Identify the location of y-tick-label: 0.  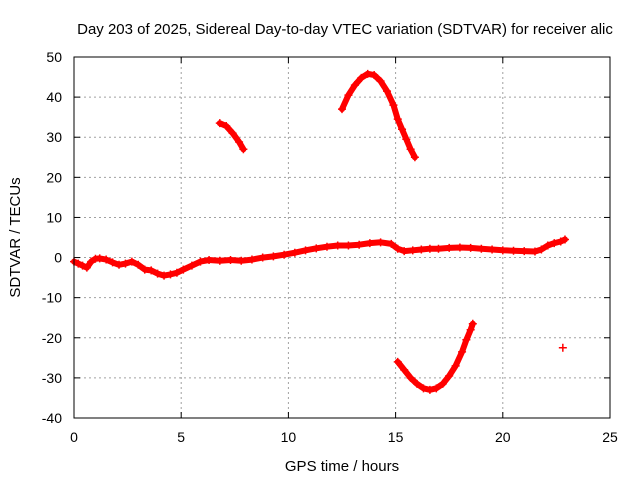
(58, 258).